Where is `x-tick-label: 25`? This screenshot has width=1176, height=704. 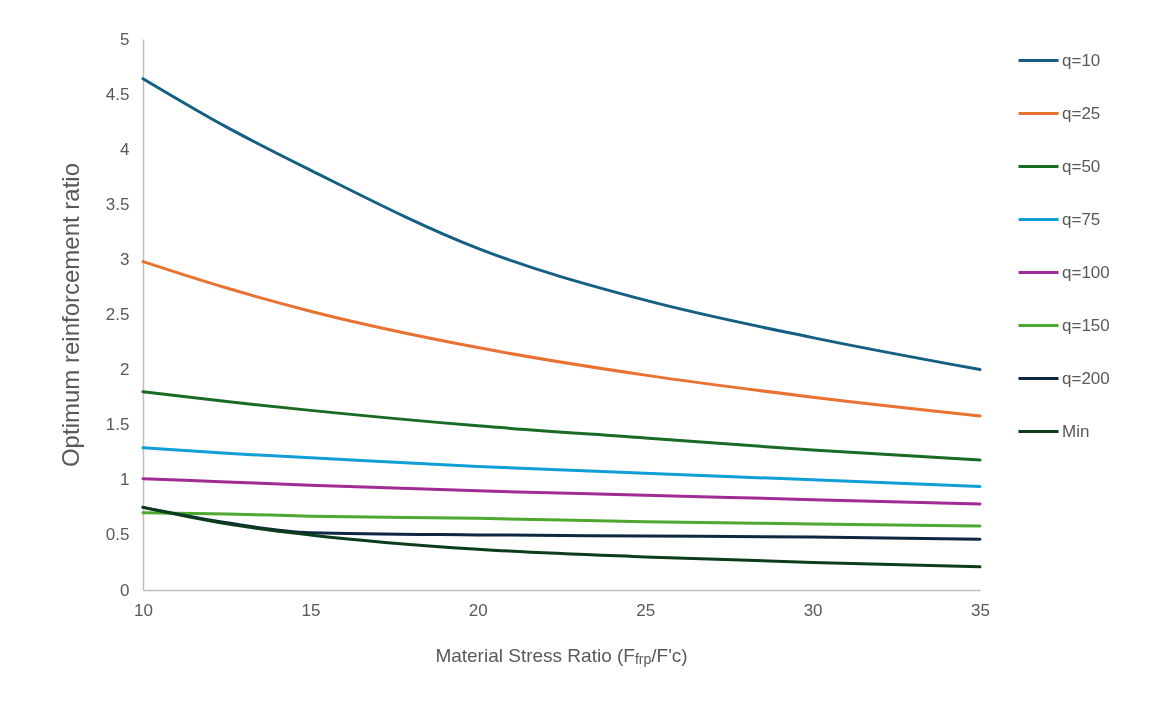
x-tick-label: 25 is located at coordinates (646, 610).